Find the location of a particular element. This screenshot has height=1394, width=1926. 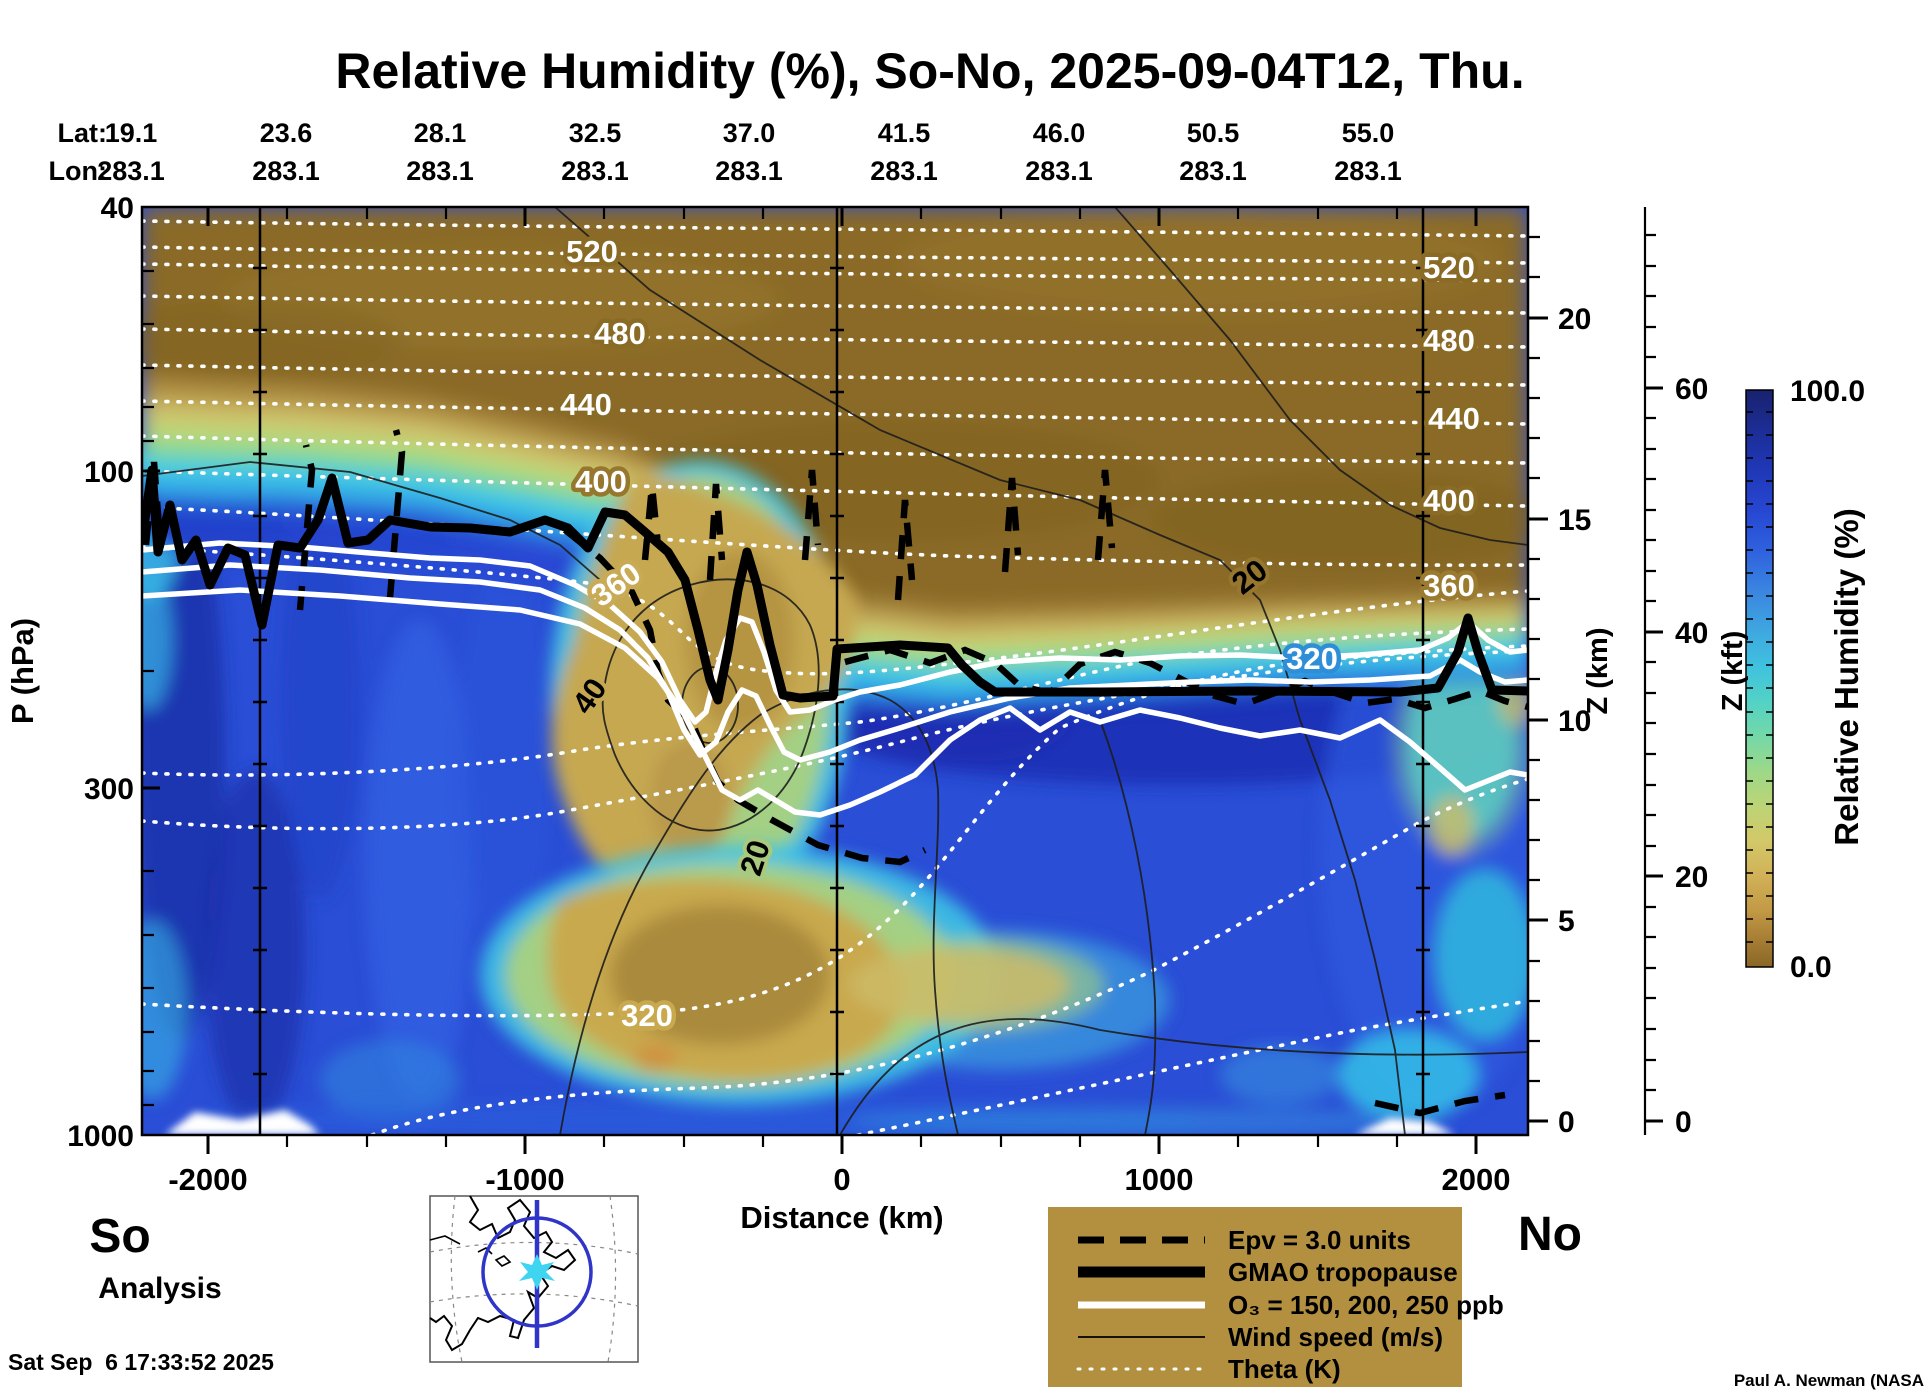

x-tick: -2000 is located at coordinates (207, 1179).